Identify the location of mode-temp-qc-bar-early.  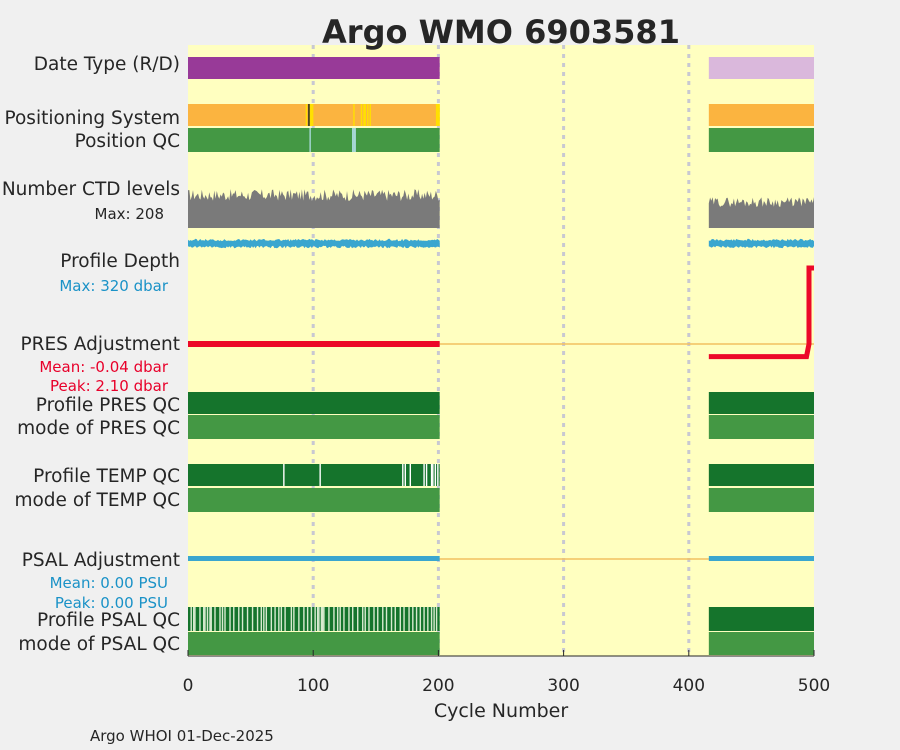
(314, 500).